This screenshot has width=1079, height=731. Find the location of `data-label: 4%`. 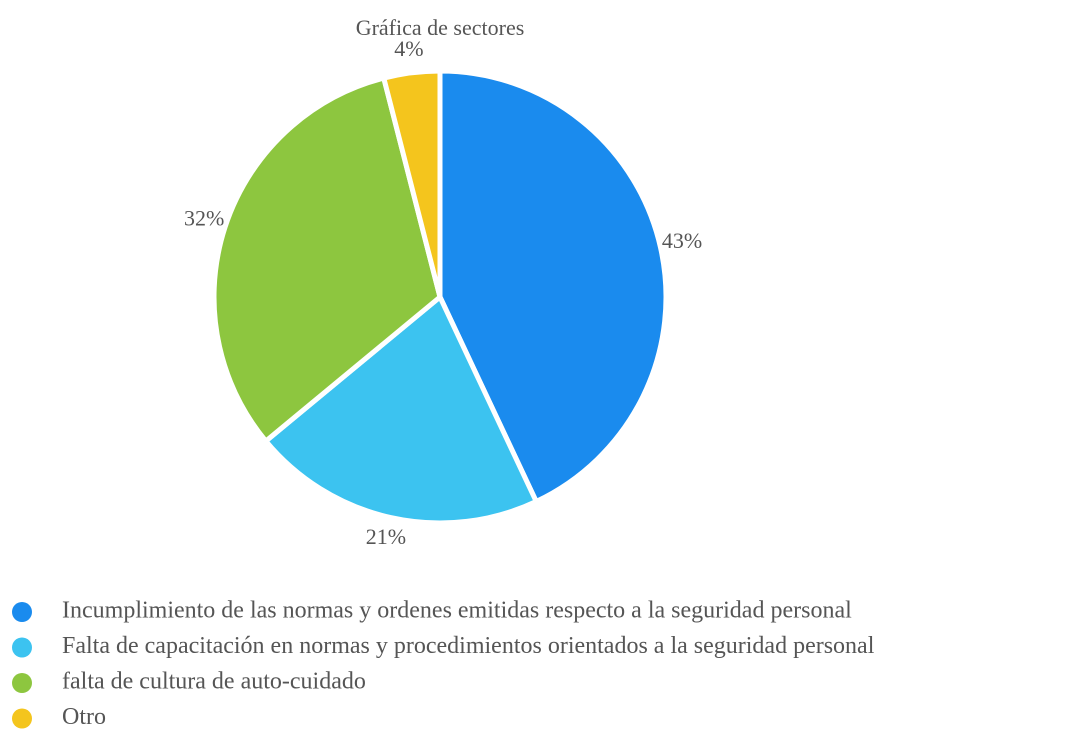

data-label: 4% is located at coordinates (408, 48).